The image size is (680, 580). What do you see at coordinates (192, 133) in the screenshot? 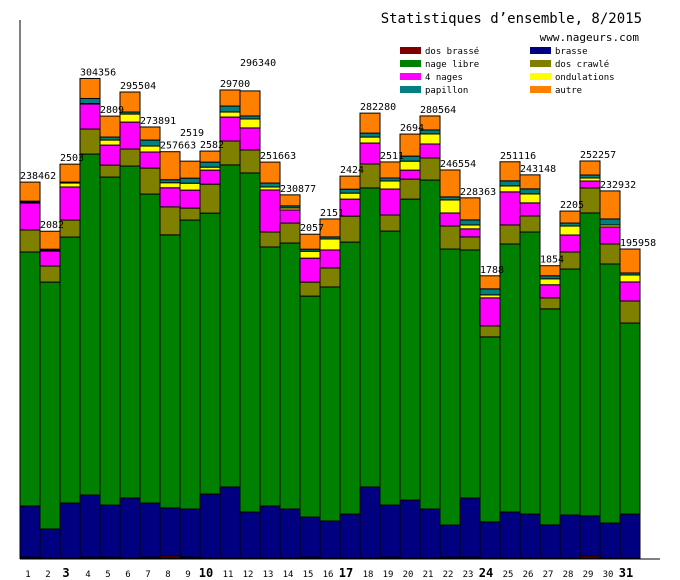
I see `total-label-day-9: 2519` at bounding box center [192, 133].